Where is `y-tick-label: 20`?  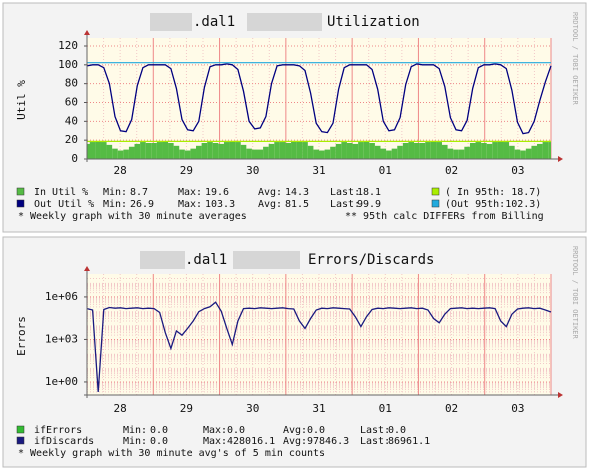 y-tick-label: 20 is located at coordinates (71, 139).